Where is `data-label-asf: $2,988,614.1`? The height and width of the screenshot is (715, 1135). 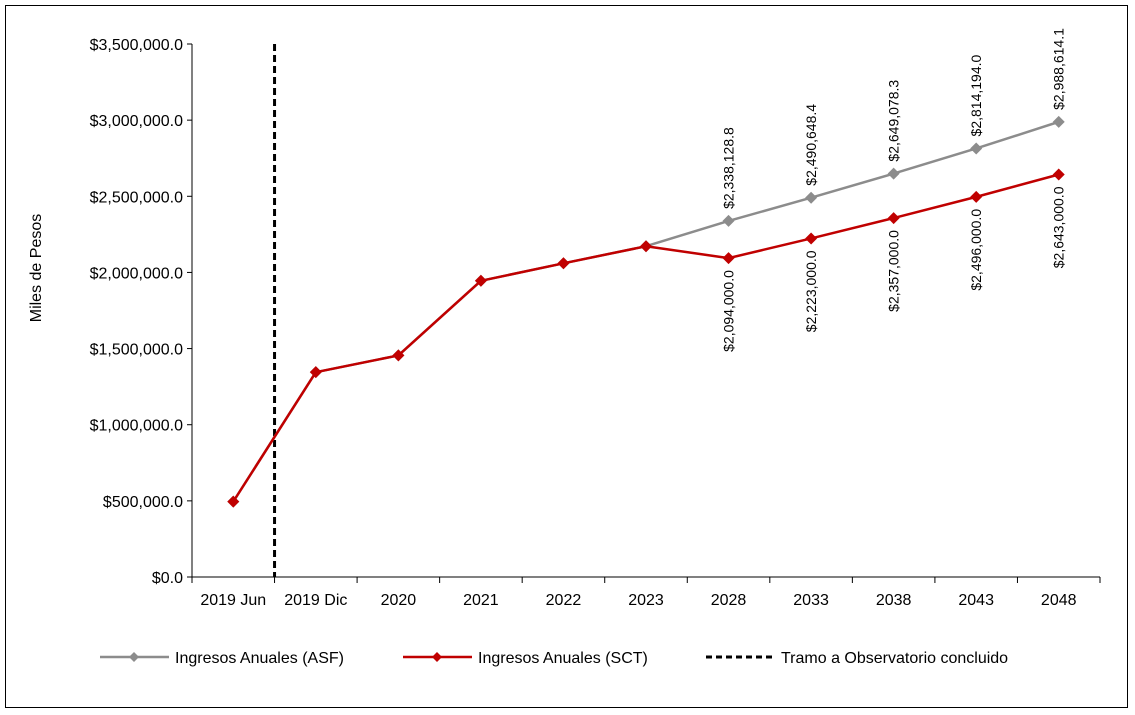 data-label-asf: $2,988,614.1 is located at coordinates (1059, 69).